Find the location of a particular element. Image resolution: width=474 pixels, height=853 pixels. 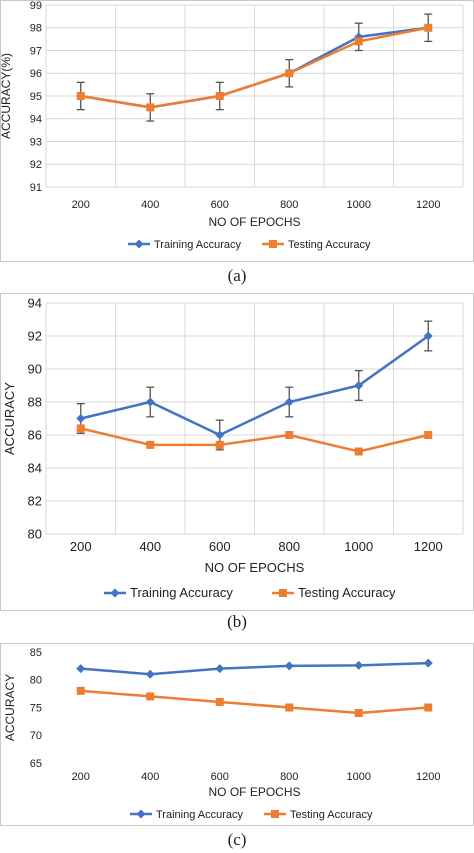

y-tick-label: 99 is located at coordinates (36, 6).